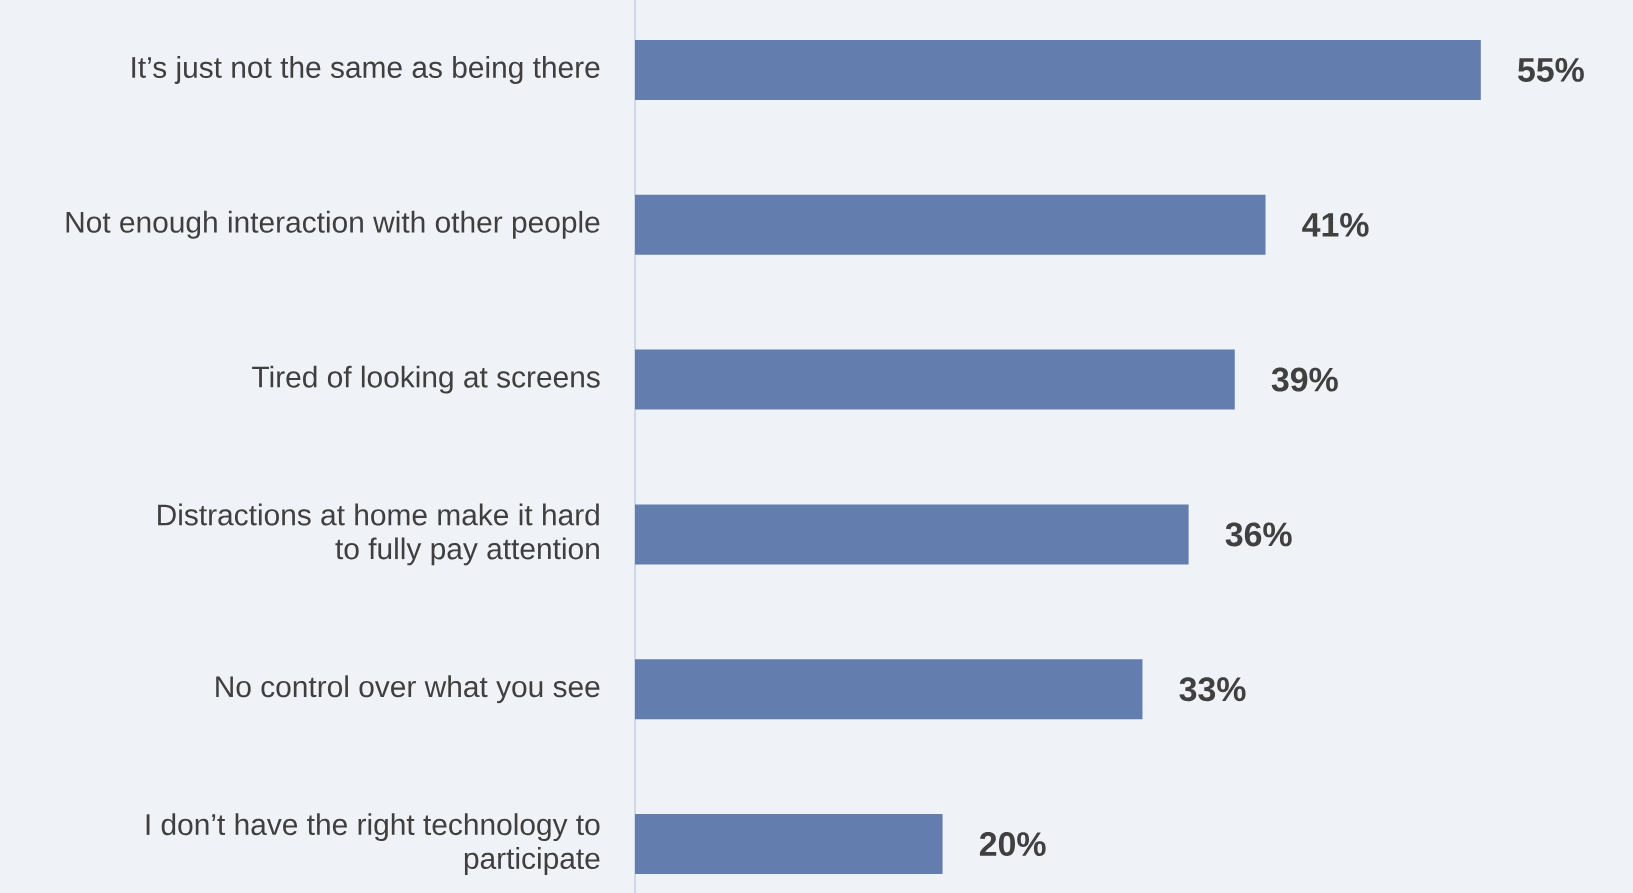  What do you see at coordinates (378, 534) in the screenshot?
I see `y-tick-label: Distractions at home make it hard to fully pay attention` at bounding box center [378, 534].